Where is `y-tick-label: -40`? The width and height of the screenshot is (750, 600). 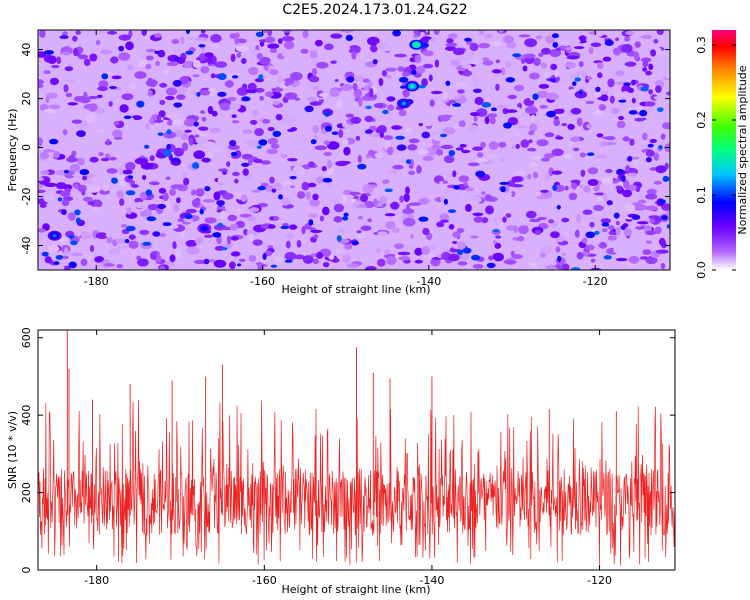
y-tick-label: -40 is located at coordinates (26, 246).